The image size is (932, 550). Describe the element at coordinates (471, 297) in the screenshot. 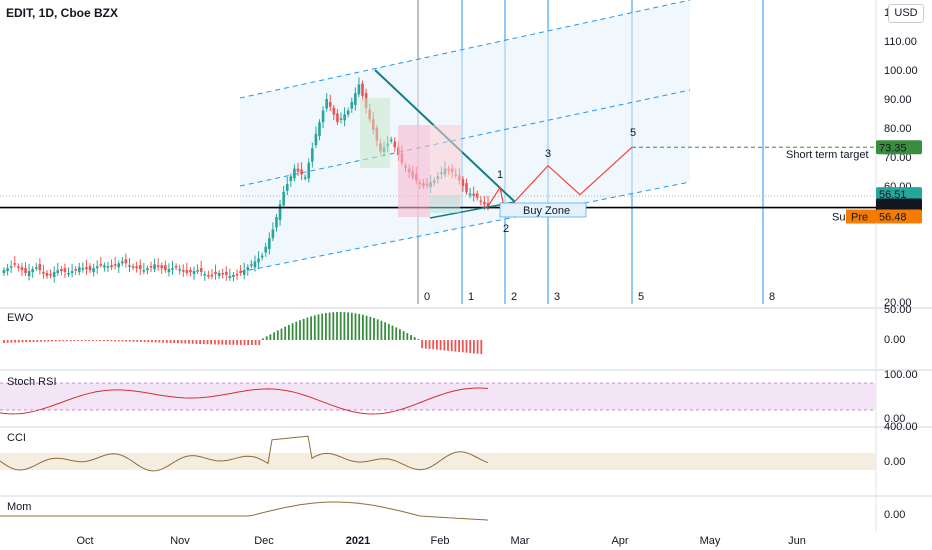

I see `fib-label-1: 1` at that location.